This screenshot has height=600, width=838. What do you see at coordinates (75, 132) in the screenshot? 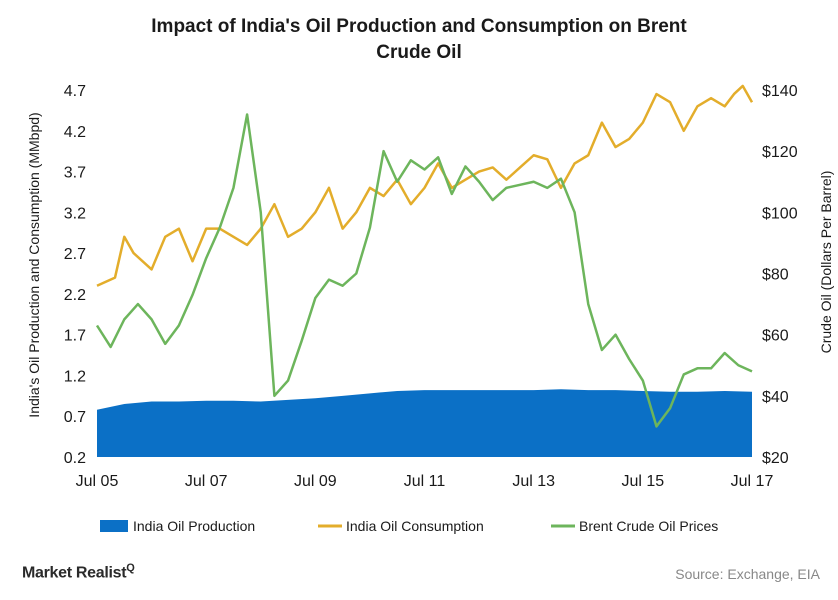
I see `left-tick-label: 4.2` at bounding box center [75, 132].